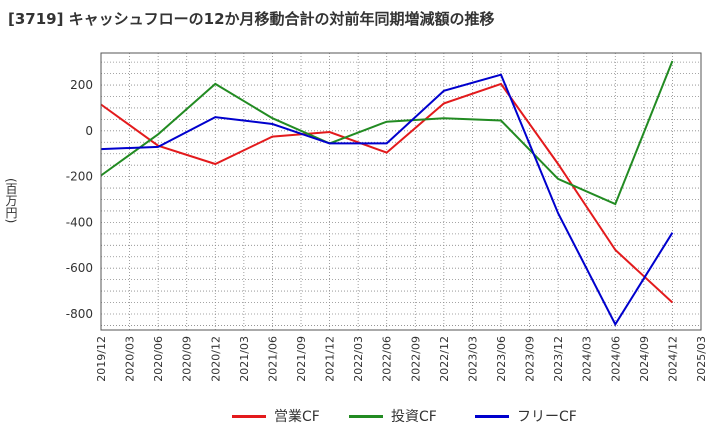 The image size is (720, 440). What do you see at coordinates (11, 201) in the screenshot?
I see `y-axis-label: (百万円)` at bounding box center [11, 201].